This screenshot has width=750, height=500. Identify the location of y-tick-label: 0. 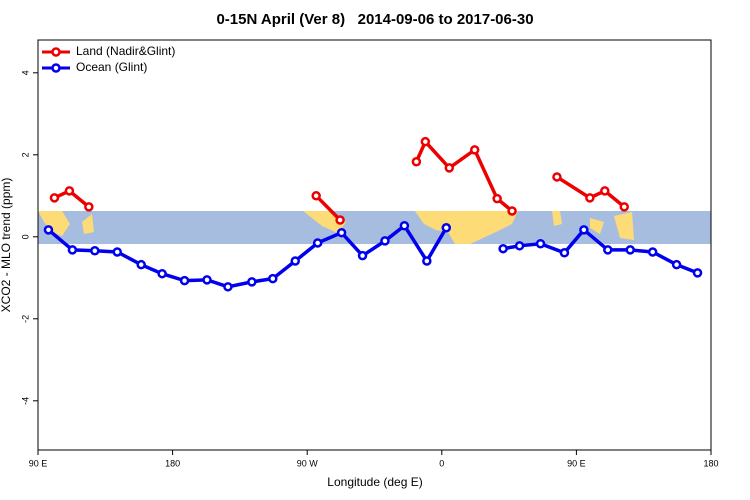
(25, 236).